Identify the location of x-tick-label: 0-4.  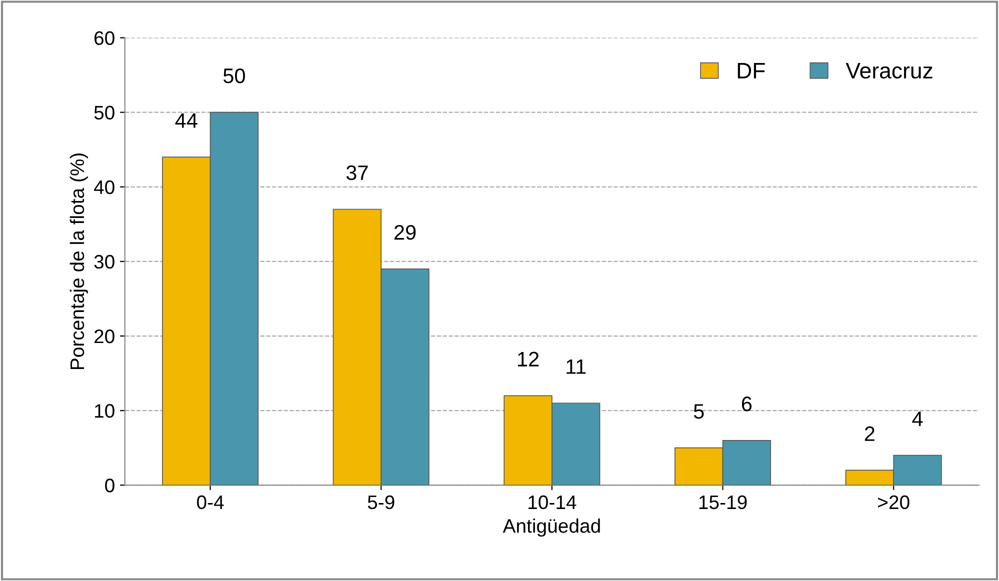
(210, 502).